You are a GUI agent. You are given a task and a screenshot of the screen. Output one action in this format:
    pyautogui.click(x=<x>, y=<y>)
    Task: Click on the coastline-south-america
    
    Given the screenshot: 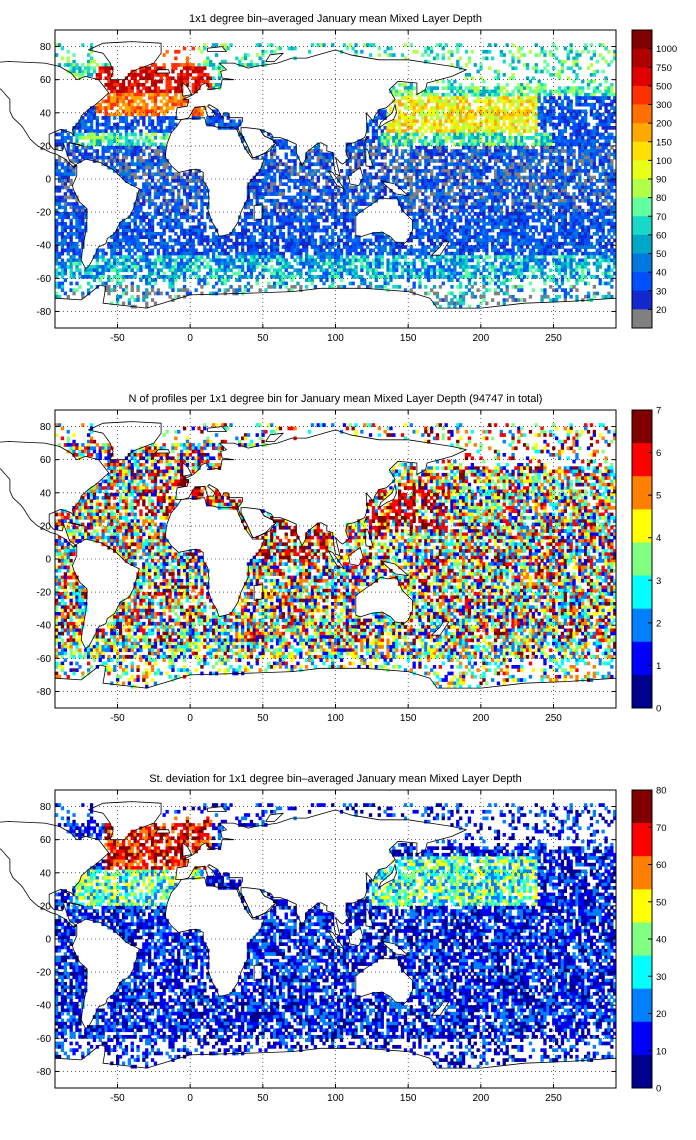 What is the action you would take?
    pyautogui.click(x=106, y=973)
    